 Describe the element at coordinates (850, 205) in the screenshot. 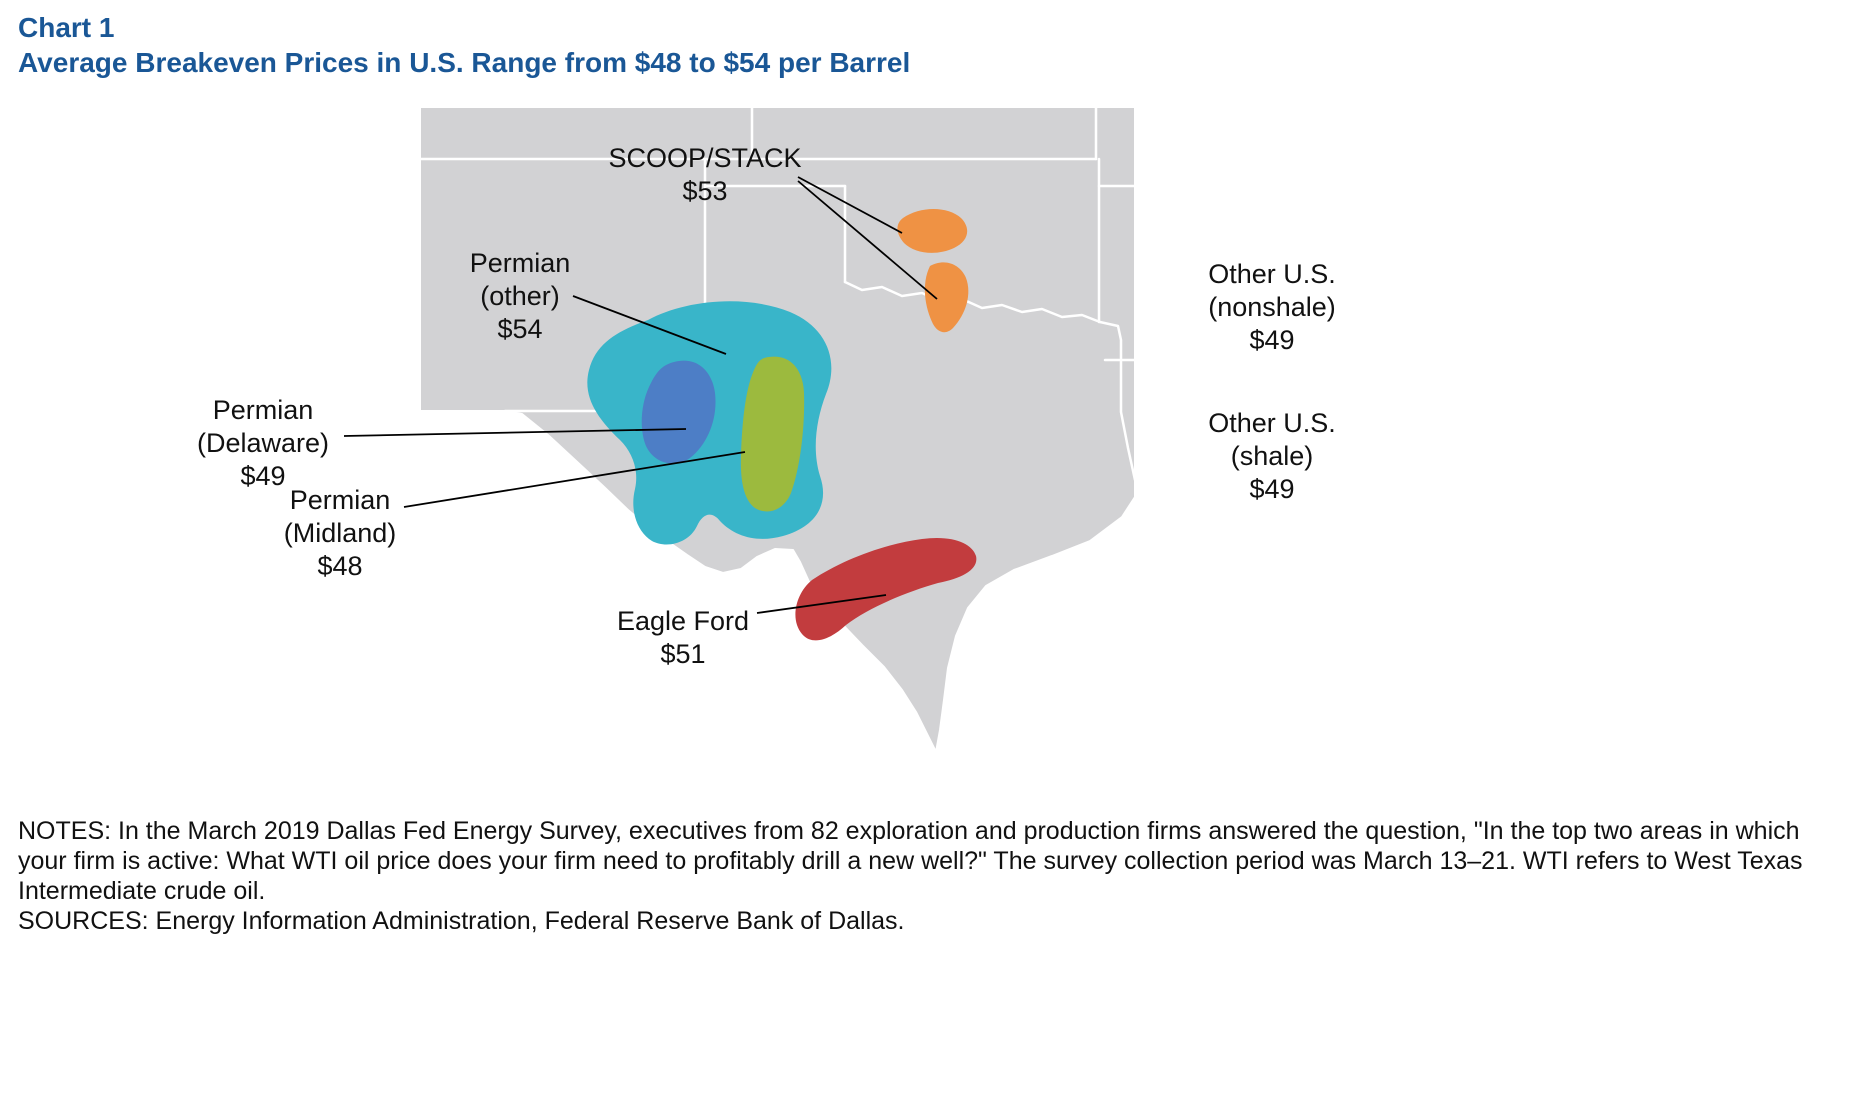

I see `leader-scoop-stack-north` at that location.